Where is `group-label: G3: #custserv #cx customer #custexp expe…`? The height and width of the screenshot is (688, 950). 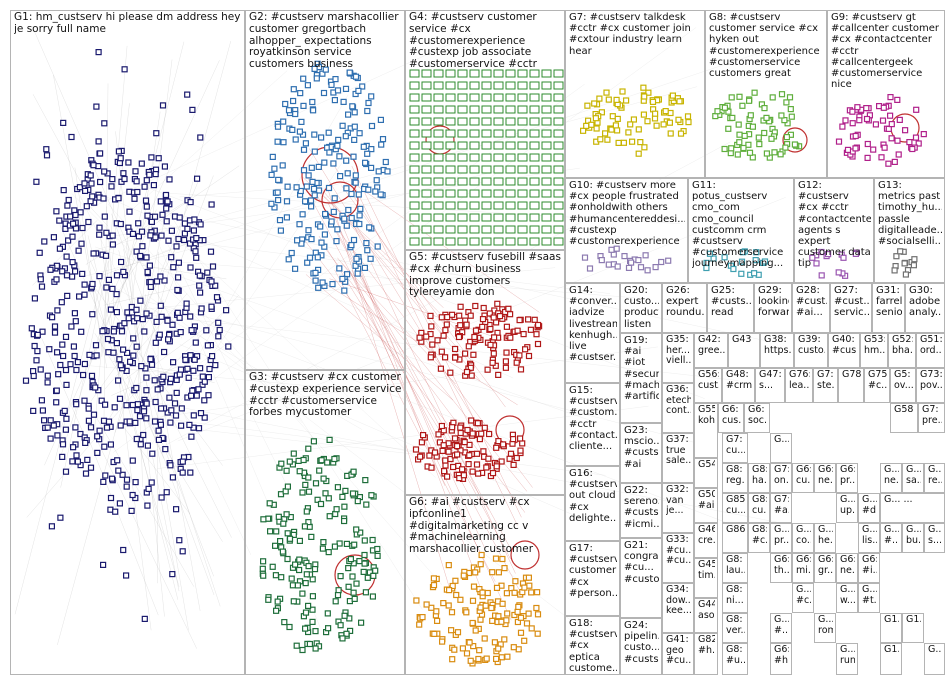
group-label: G3: #custserv #cx customer #custexp expe… is located at coordinates (325, 395).